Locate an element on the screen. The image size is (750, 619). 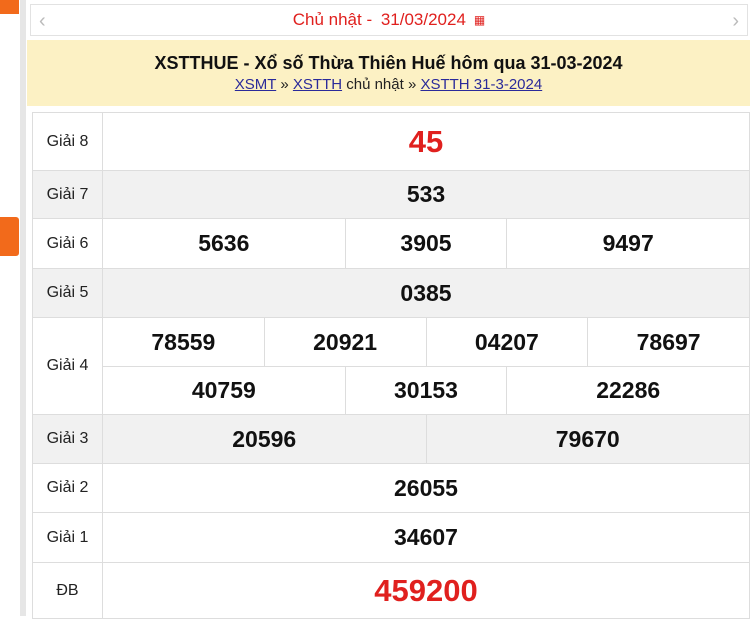
chevron-right-icon: › is located at coordinates (735, 21).